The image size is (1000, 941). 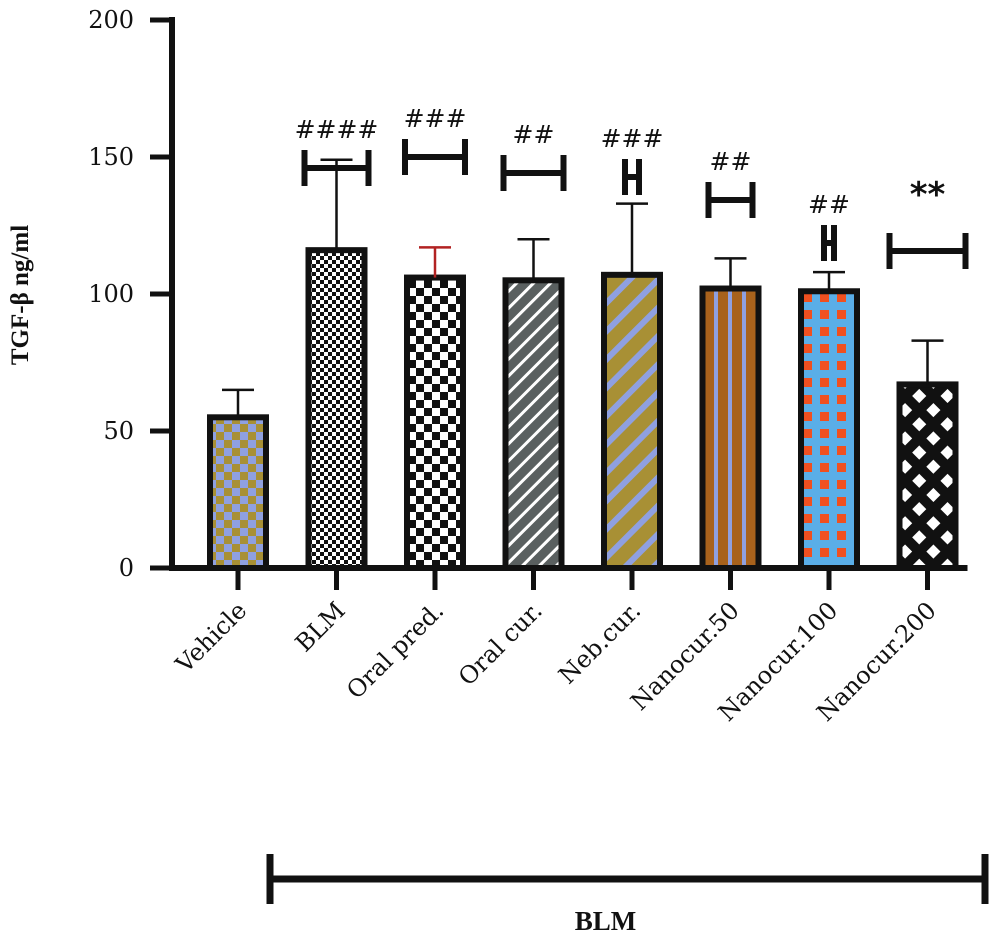 What do you see at coordinates (320, 626) in the screenshot?
I see `category-label: BLM` at bounding box center [320, 626].